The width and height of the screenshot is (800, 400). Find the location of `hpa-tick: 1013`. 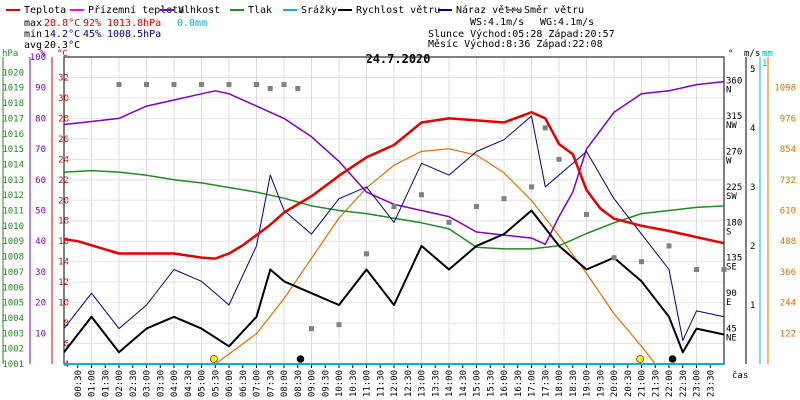

hpa-tick: 1013 is located at coordinates (13, 181).